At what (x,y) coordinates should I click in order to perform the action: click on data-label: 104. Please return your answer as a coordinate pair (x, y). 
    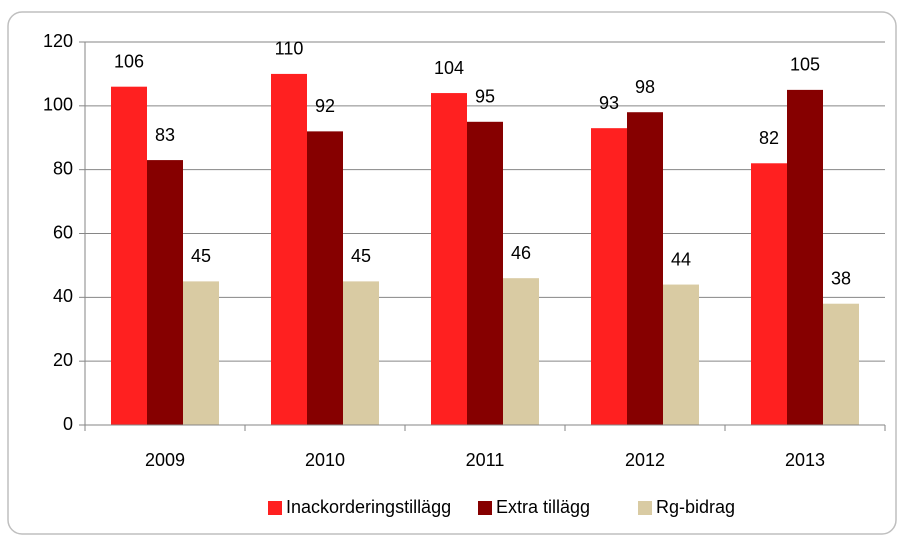
    Looking at the image, I should click on (449, 68).